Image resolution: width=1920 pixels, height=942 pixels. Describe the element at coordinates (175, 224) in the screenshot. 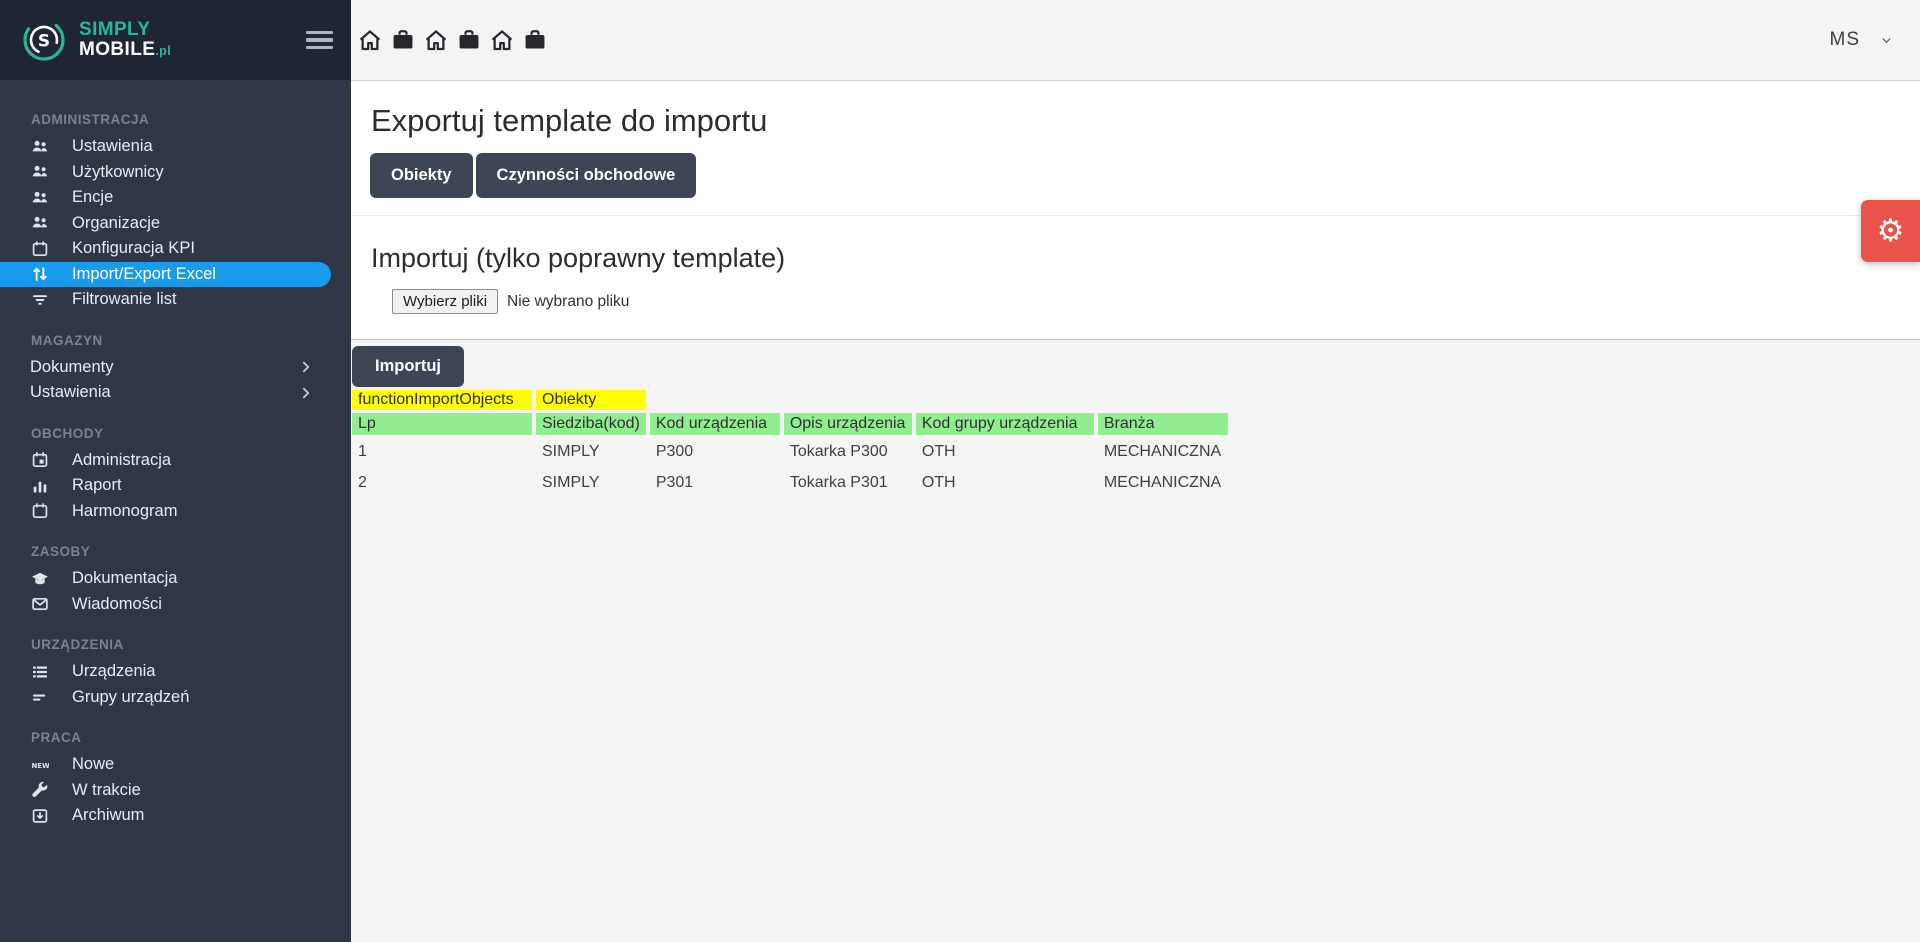

I see `sidebar-item-organizacje: Organizacje` at that location.